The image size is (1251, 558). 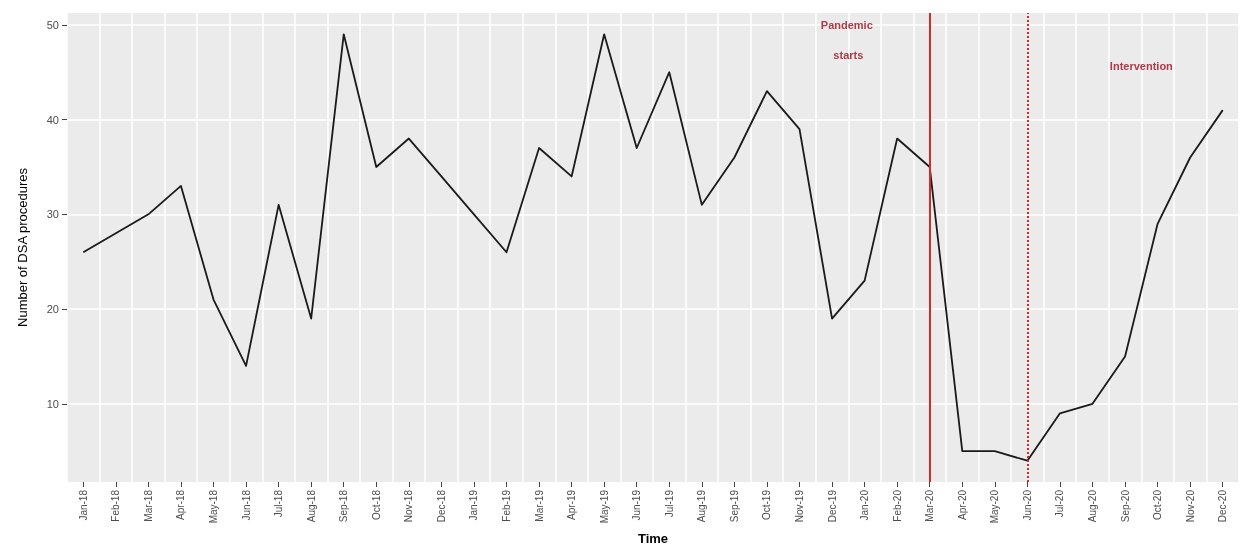 What do you see at coordinates (1223, 506) in the screenshot?
I see `x-tick-label: Dec-20` at bounding box center [1223, 506].